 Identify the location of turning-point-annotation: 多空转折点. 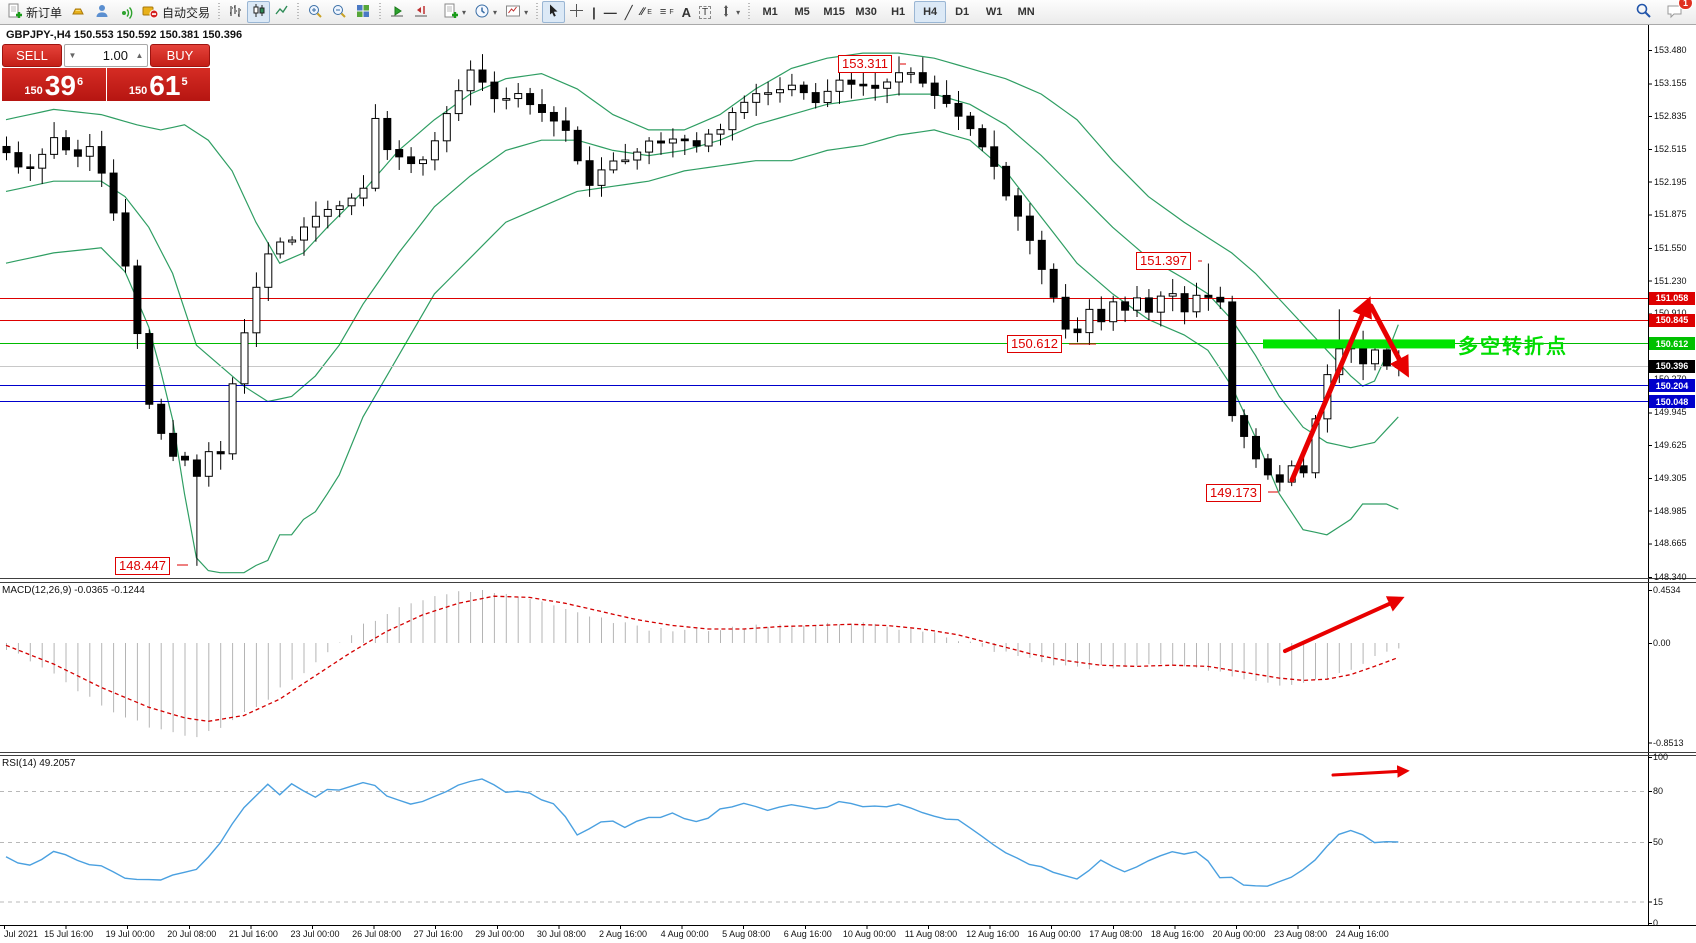
(1513, 347).